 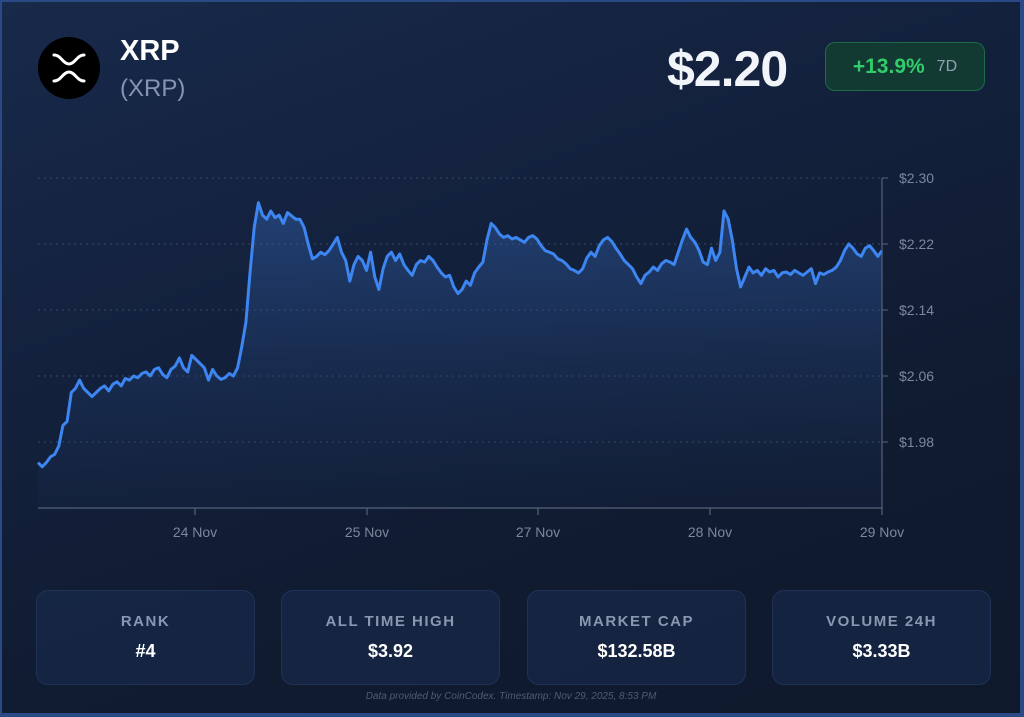 What do you see at coordinates (881, 637) in the screenshot?
I see `stat-card-volume-24h: VOLUME 24H $3.33B` at bounding box center [881, 637].